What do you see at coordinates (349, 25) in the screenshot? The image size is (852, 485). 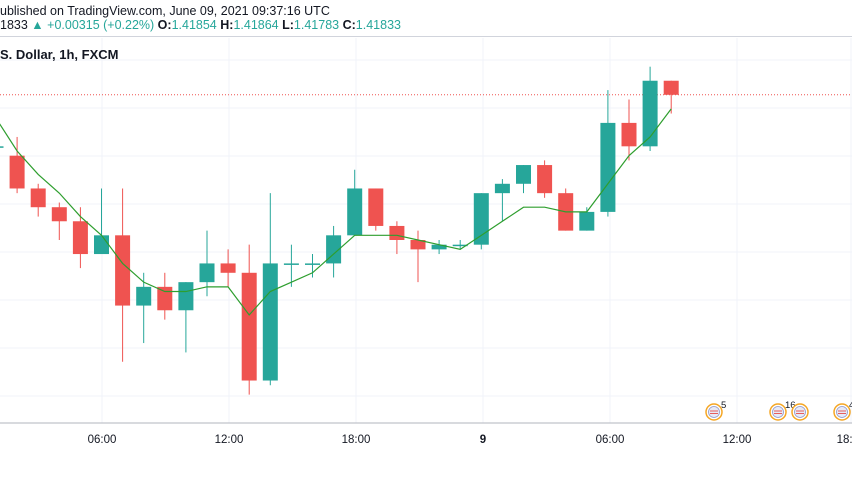 I see `close-label: C:` at bounding box center [349, 25].